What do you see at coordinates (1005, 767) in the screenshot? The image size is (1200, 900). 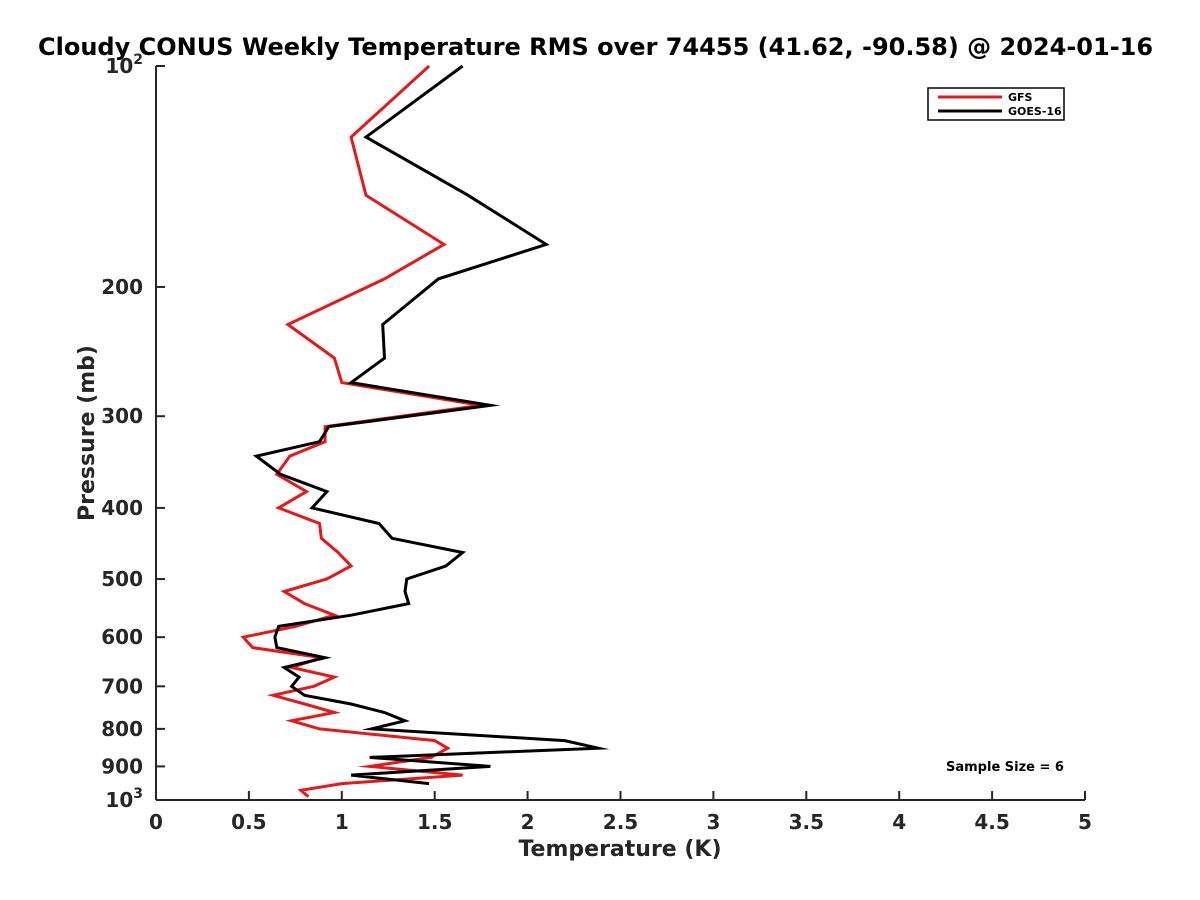 I see `sample-size-annotation: Sample Size = 6` at bounding box center [1005, 767].